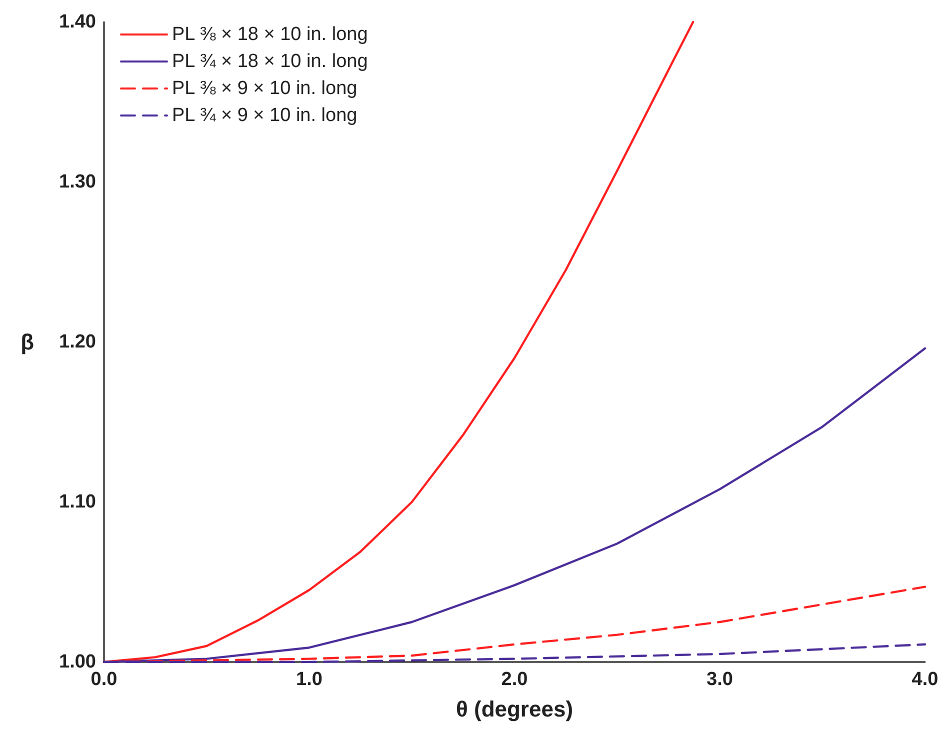 This screenshot has height=742, width=947. What do you see at coordinates (265, 88) in the screenshot?
I see `legend-label: PL ⅜ × 9 × 10 in. long` at bounding box center [265, 88].